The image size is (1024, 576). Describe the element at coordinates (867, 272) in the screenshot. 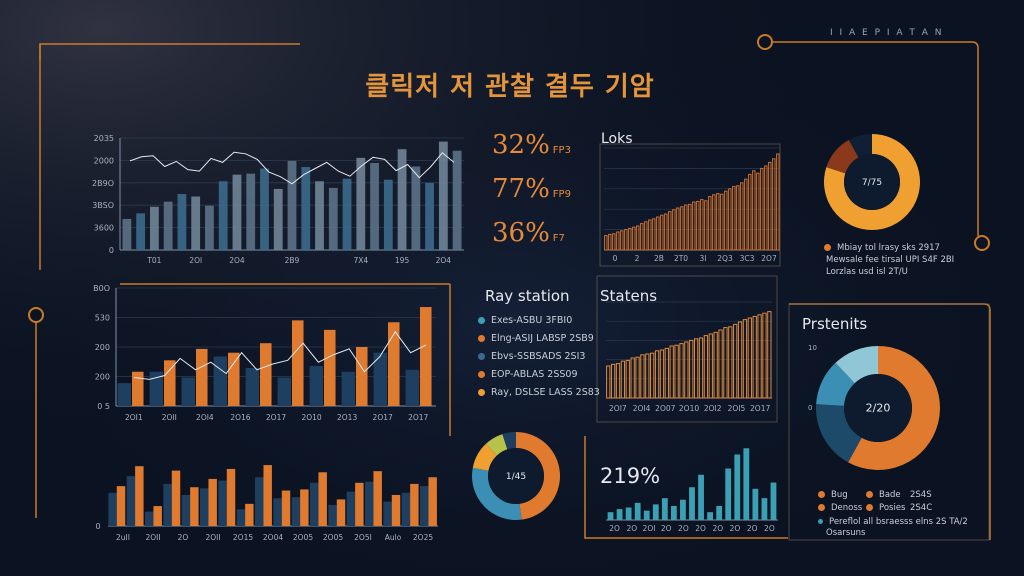

I see `donut-legend-item: Lorzlas usd isl 2T/U` at that location.